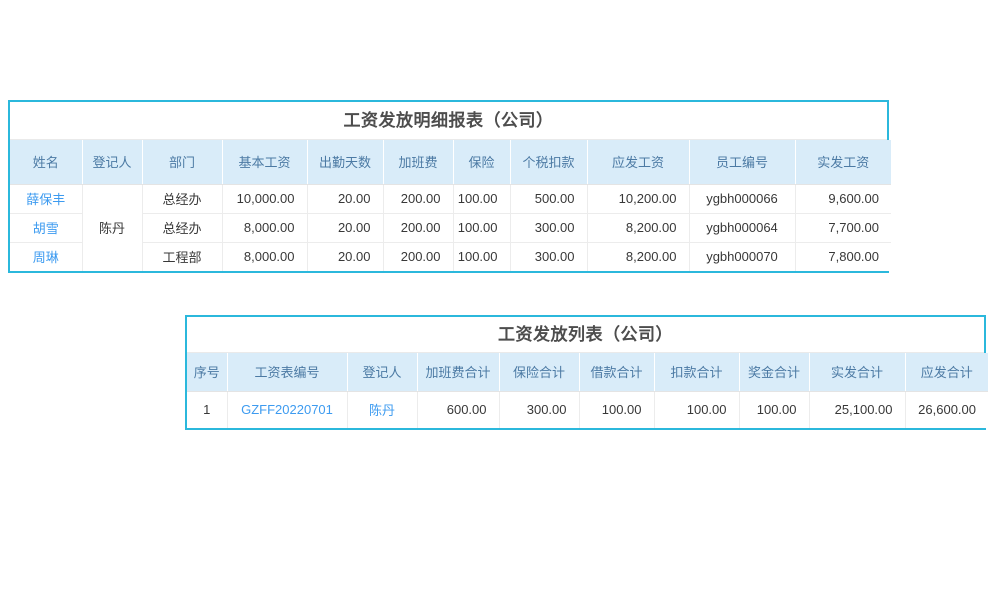 Image resolution: width=1000 pixels, height=600 pixels. Describe the element at coordinates (207, 372) in the screenshot. I see `col-header-seq: 序号` at that location.